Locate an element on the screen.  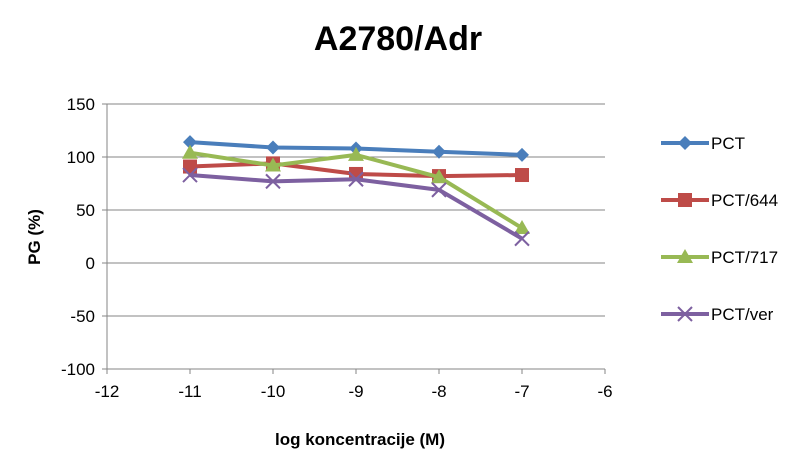
series-group is located at coordinates (356, 191).